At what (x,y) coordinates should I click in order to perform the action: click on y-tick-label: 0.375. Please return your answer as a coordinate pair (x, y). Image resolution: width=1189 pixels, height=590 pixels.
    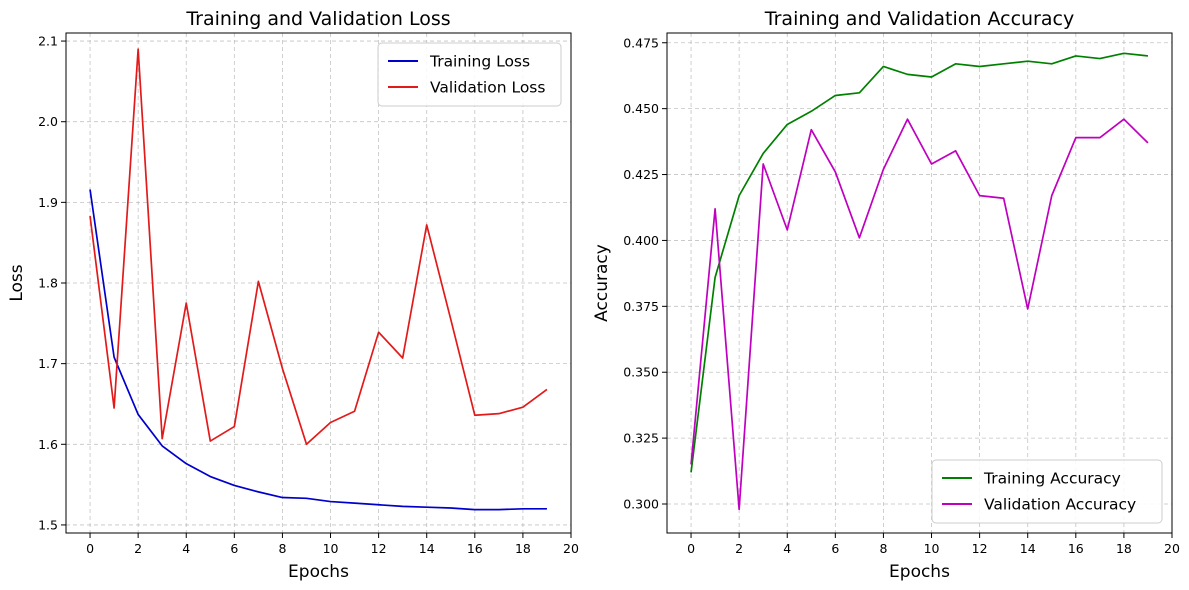
    Looking at the image, I should click on (641, 306).